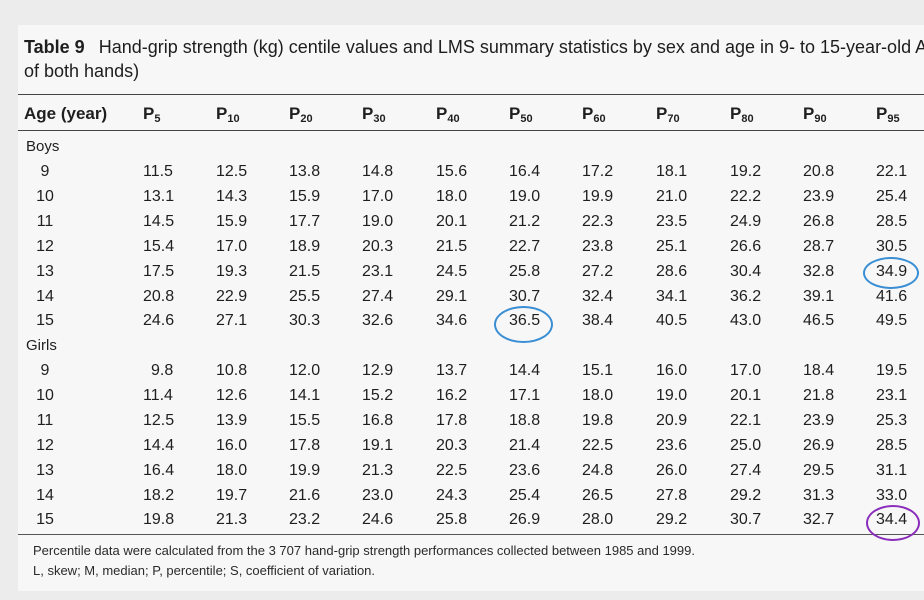 This screenshot has height=600, width=924. I want to click on value-cell-p70: 23.6, so click(672, 445).